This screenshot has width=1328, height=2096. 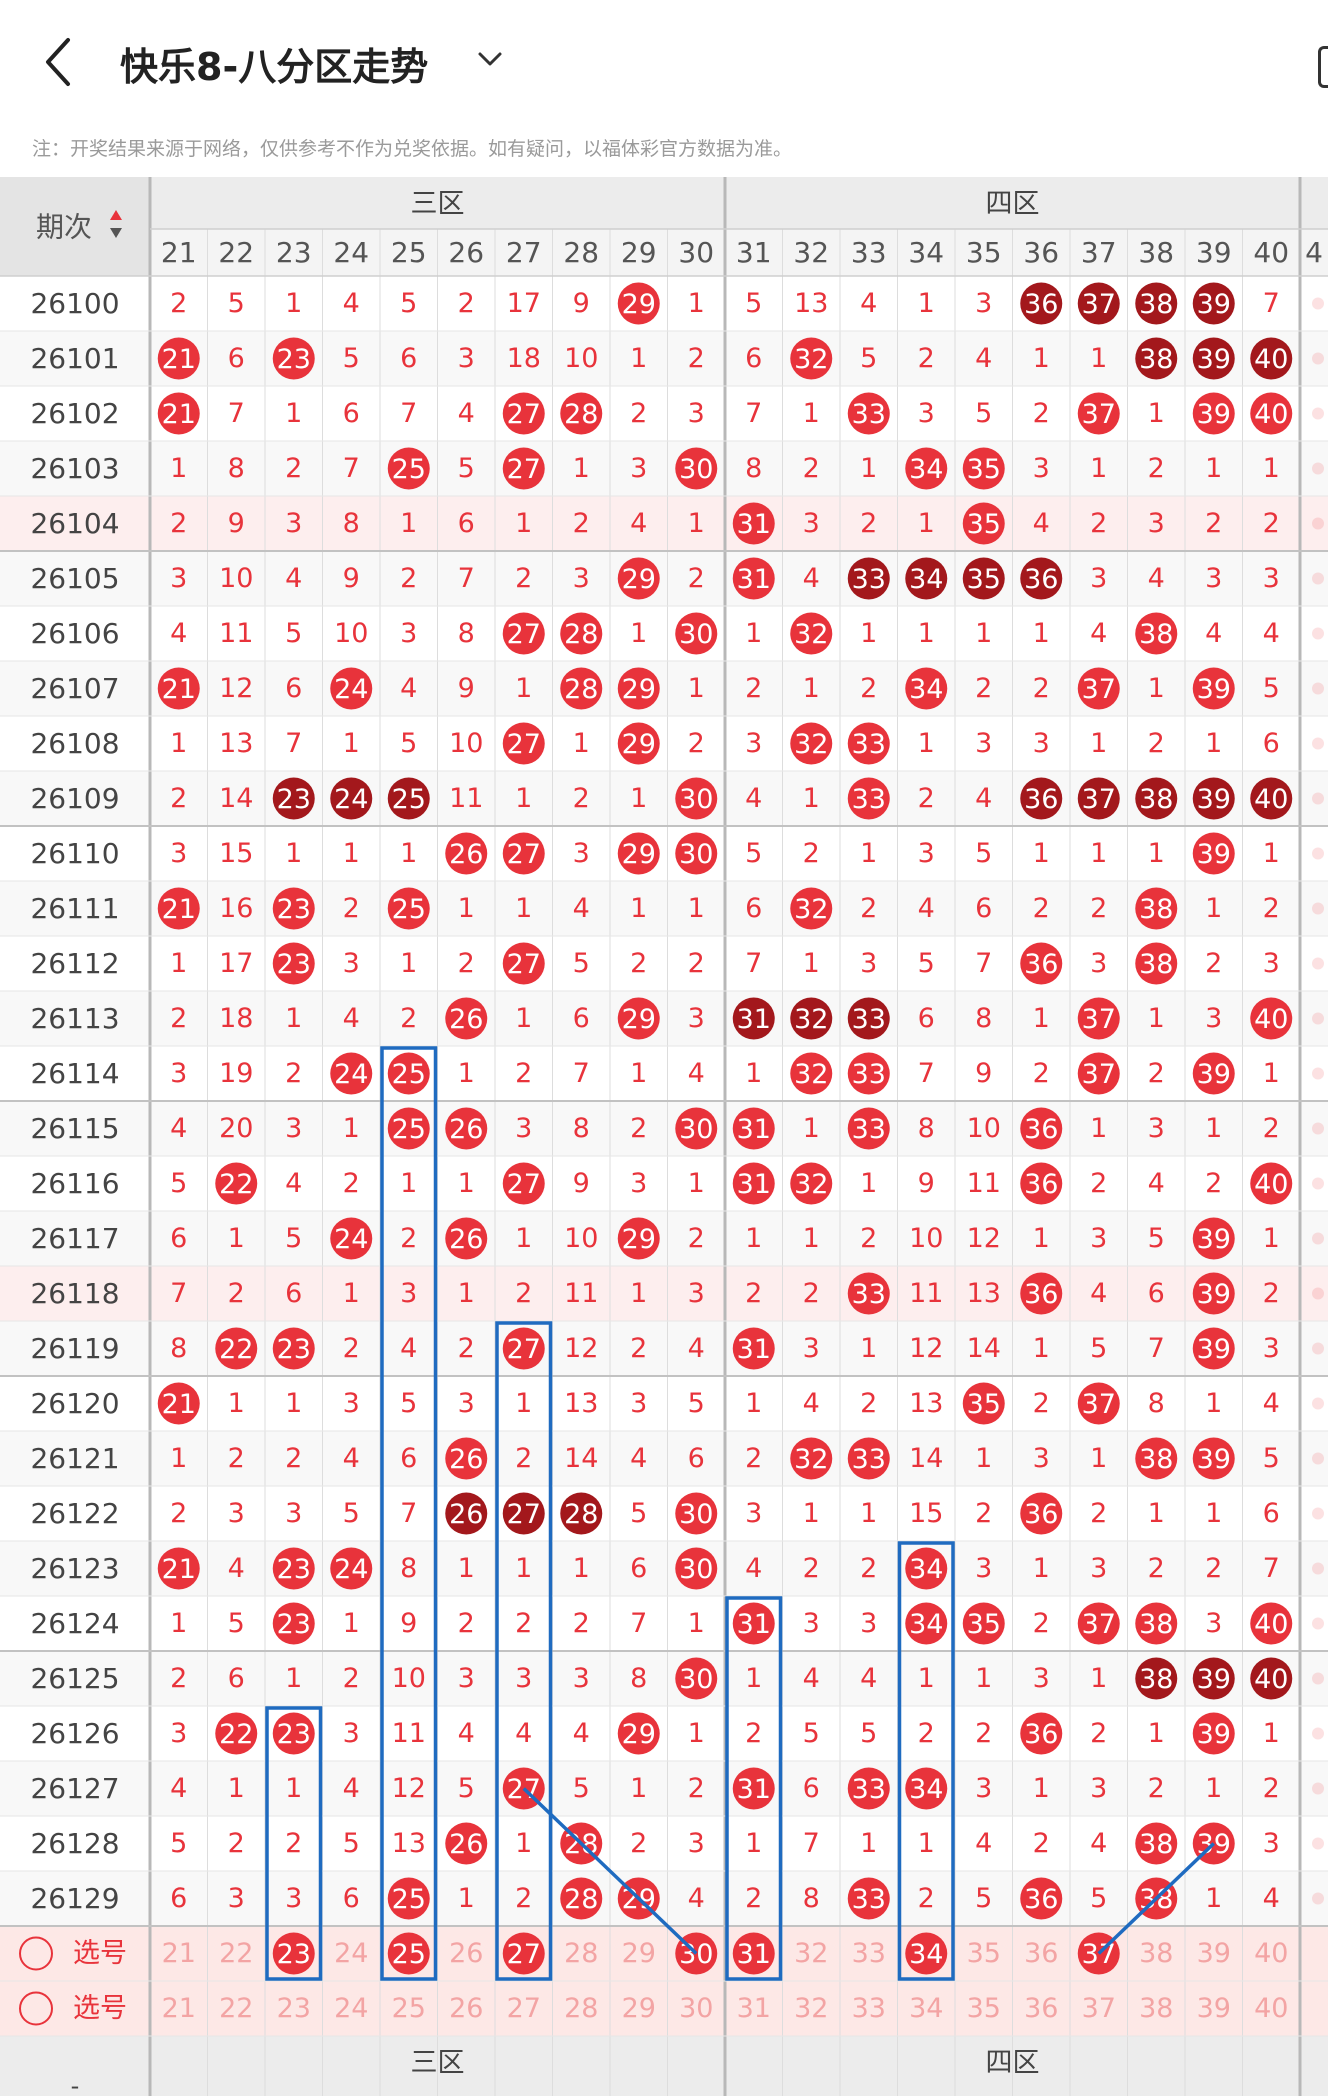 I want to click on drawn-ball-number: 23, so click(x=294, y=1349).